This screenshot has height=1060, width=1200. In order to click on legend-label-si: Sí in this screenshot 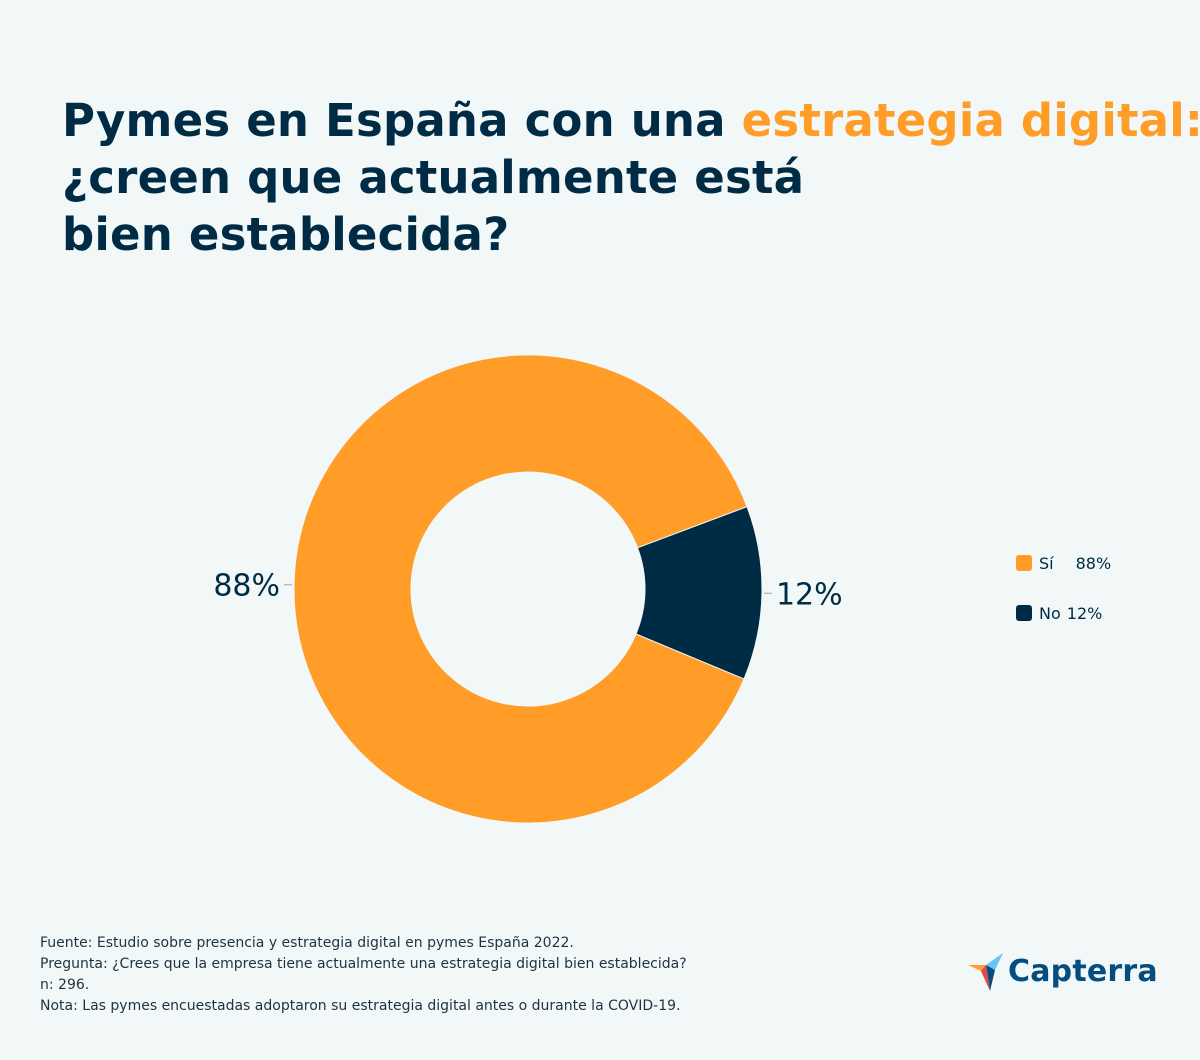, I will do `click(1046, 563)`.